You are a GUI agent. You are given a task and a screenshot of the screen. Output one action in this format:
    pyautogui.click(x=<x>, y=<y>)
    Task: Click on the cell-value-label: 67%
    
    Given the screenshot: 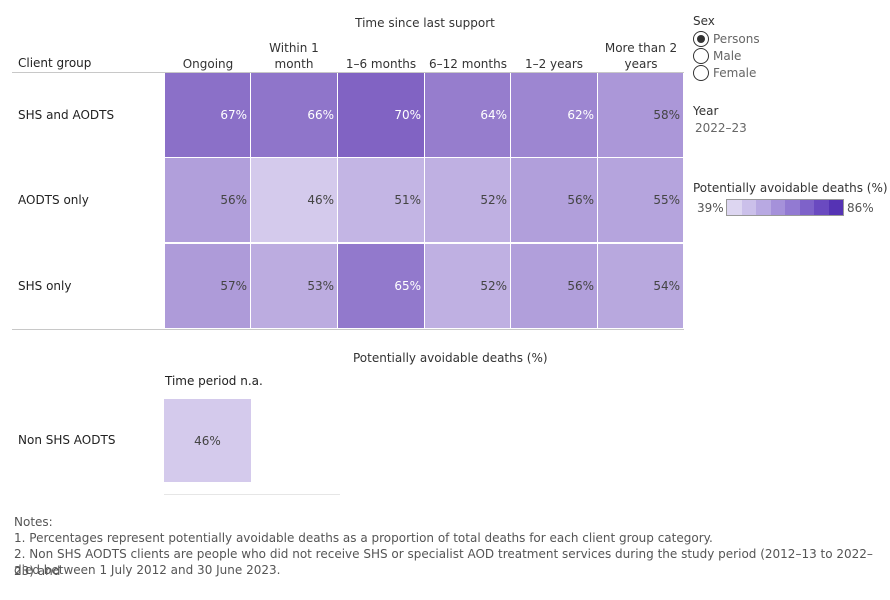 What is the action you would take?
    pyautogui.click(x=233, y=115)
    